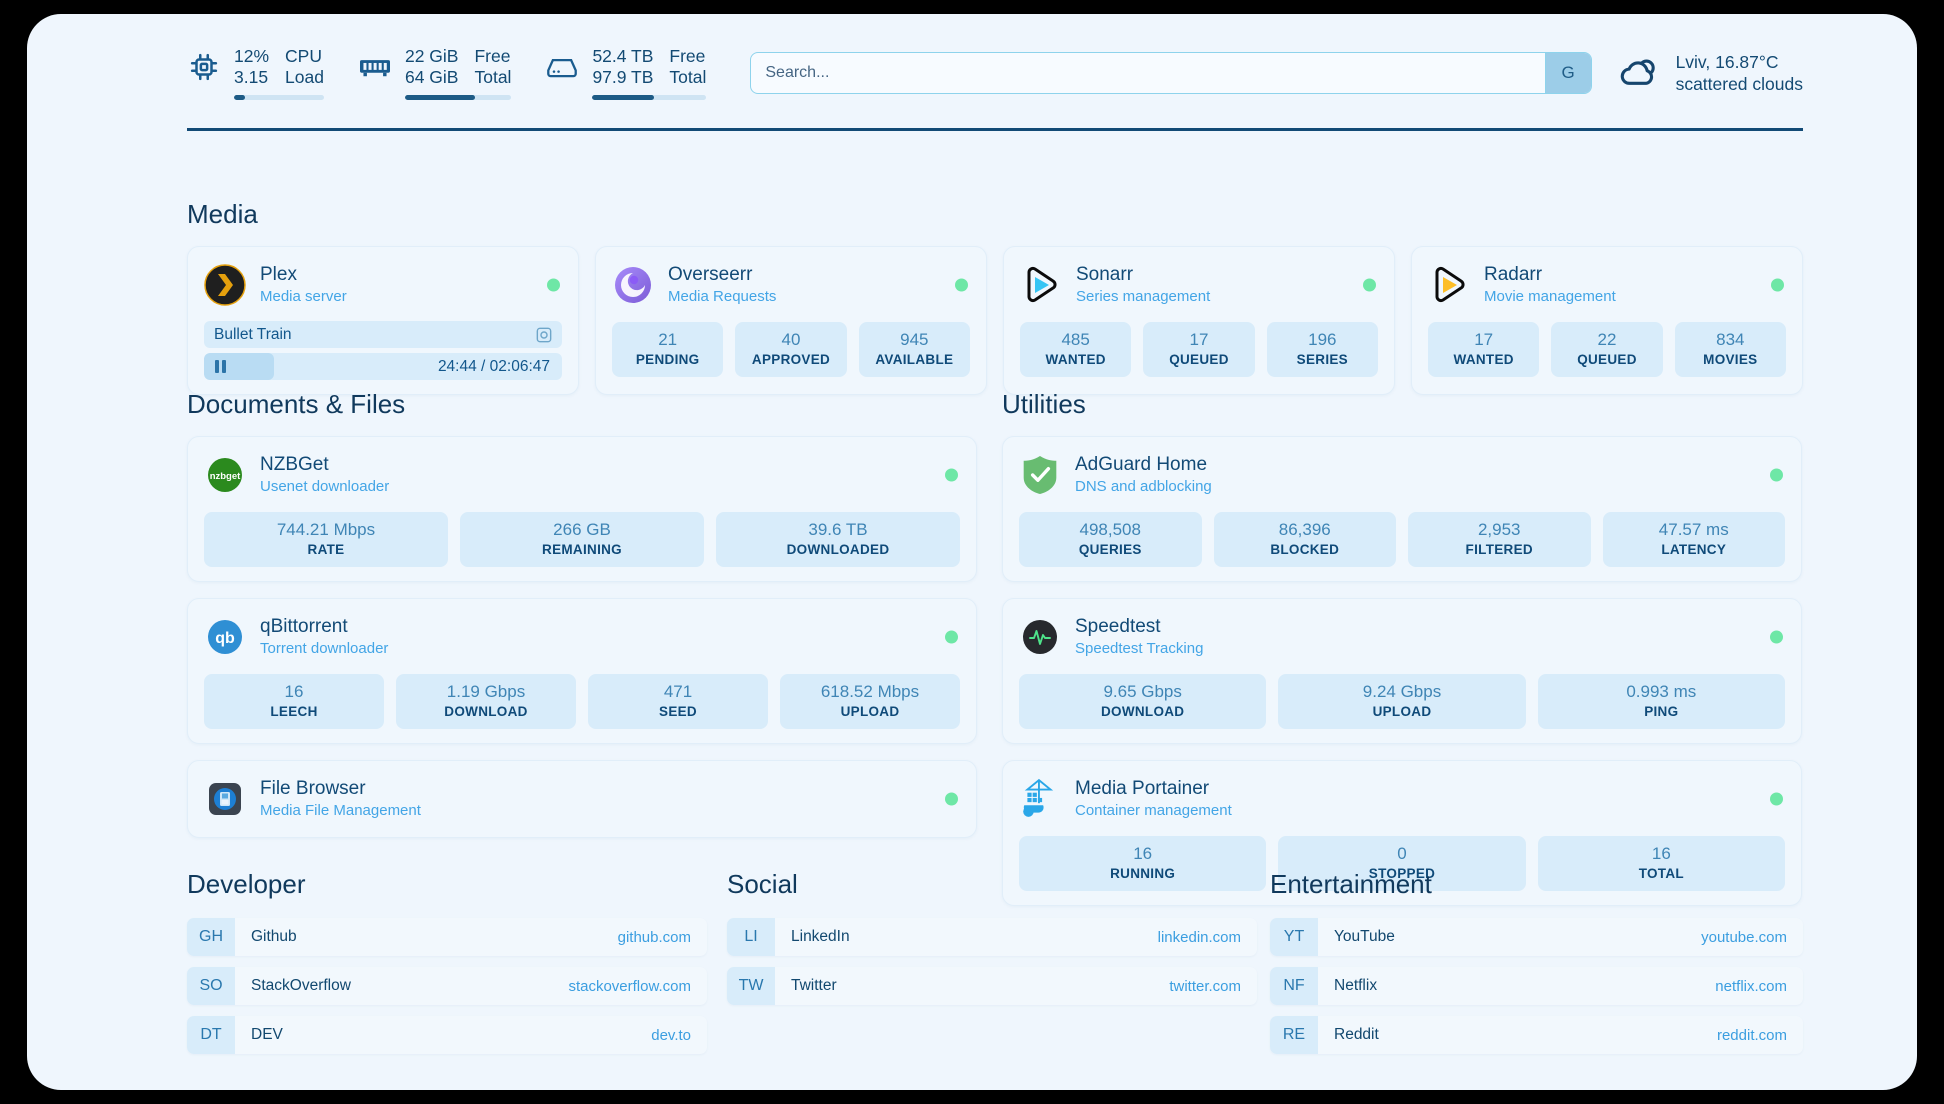 This screenshot has width=1944, height=1104. What do you see at coordinates (1110, 539) in the screenshot?
I see `stat-tile: 498,508 QUERIES` at bounding box center [1110, 539].